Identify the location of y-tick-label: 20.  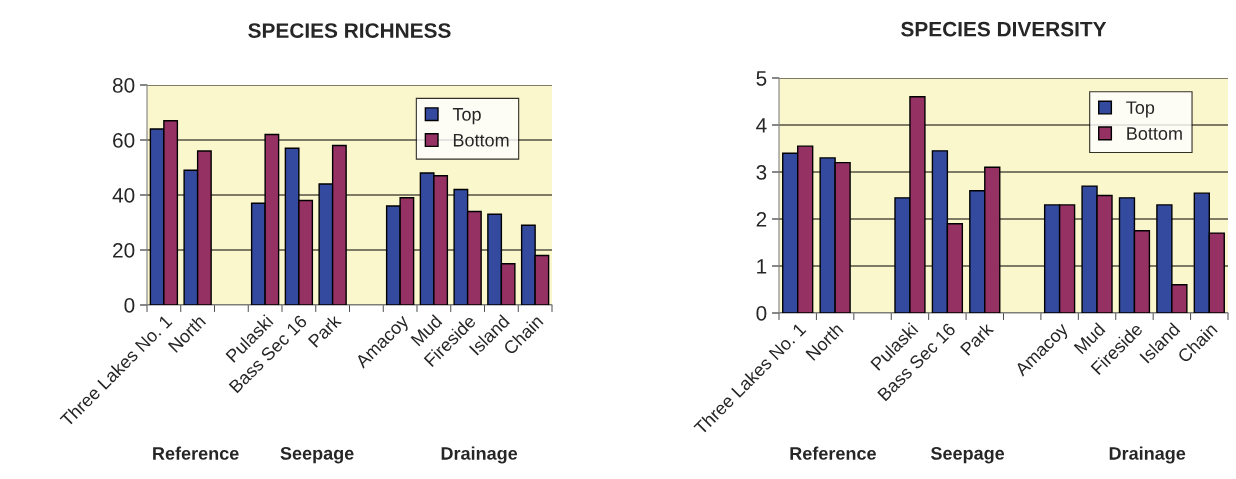
(124, 250).